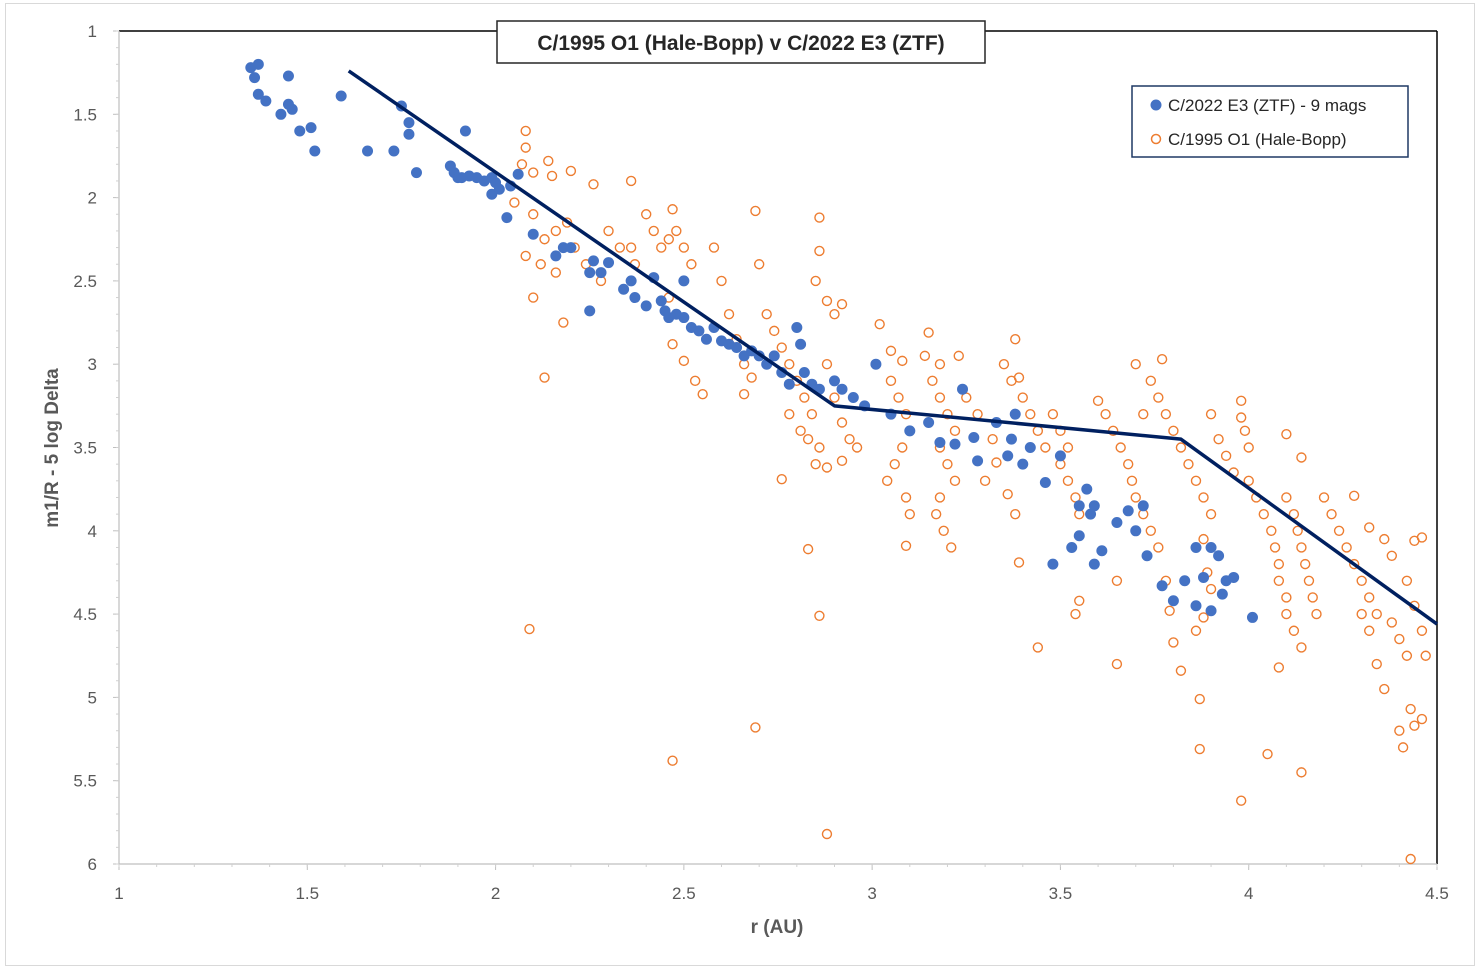  I want to click on y-axis-title: m1/R - 5 log Delta, so click(52, 448).